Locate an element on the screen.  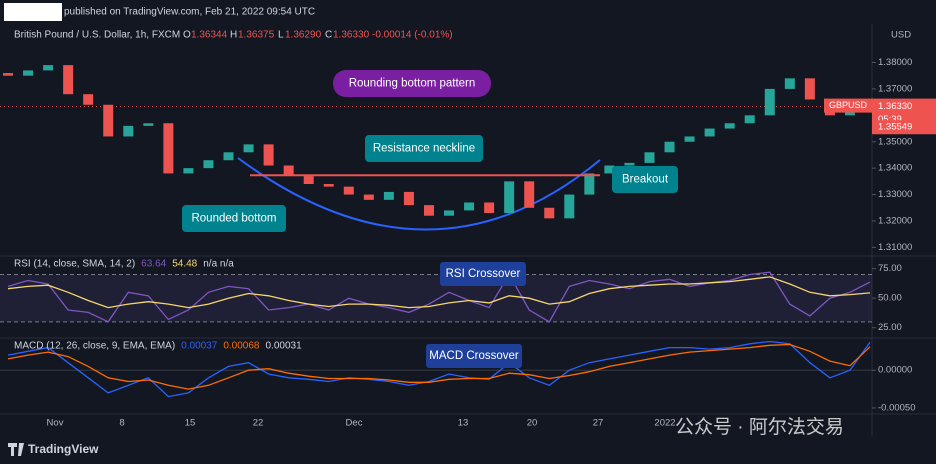
annotation: MACD Crossover is located at coordinates (474, 356).